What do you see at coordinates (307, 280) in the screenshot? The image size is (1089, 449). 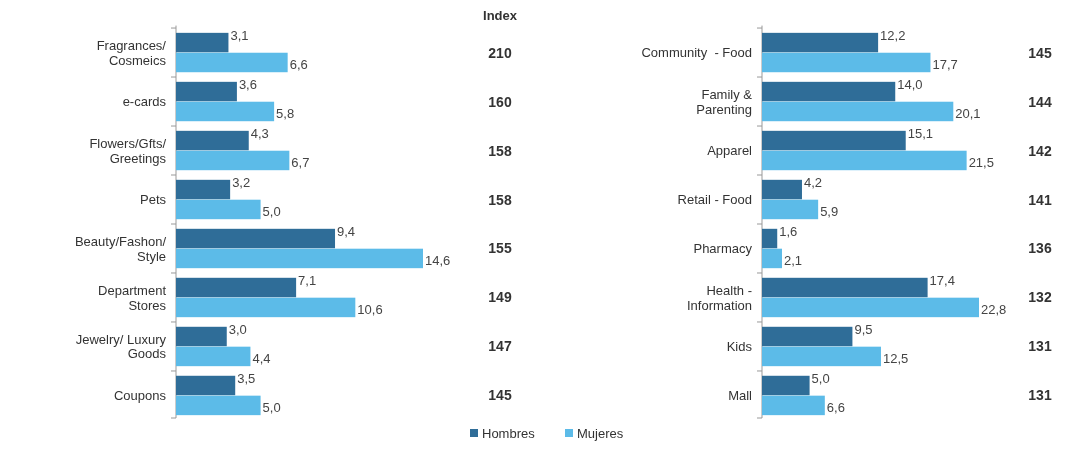 I see `data-label: 7,1` at bounding box center [307, 280].